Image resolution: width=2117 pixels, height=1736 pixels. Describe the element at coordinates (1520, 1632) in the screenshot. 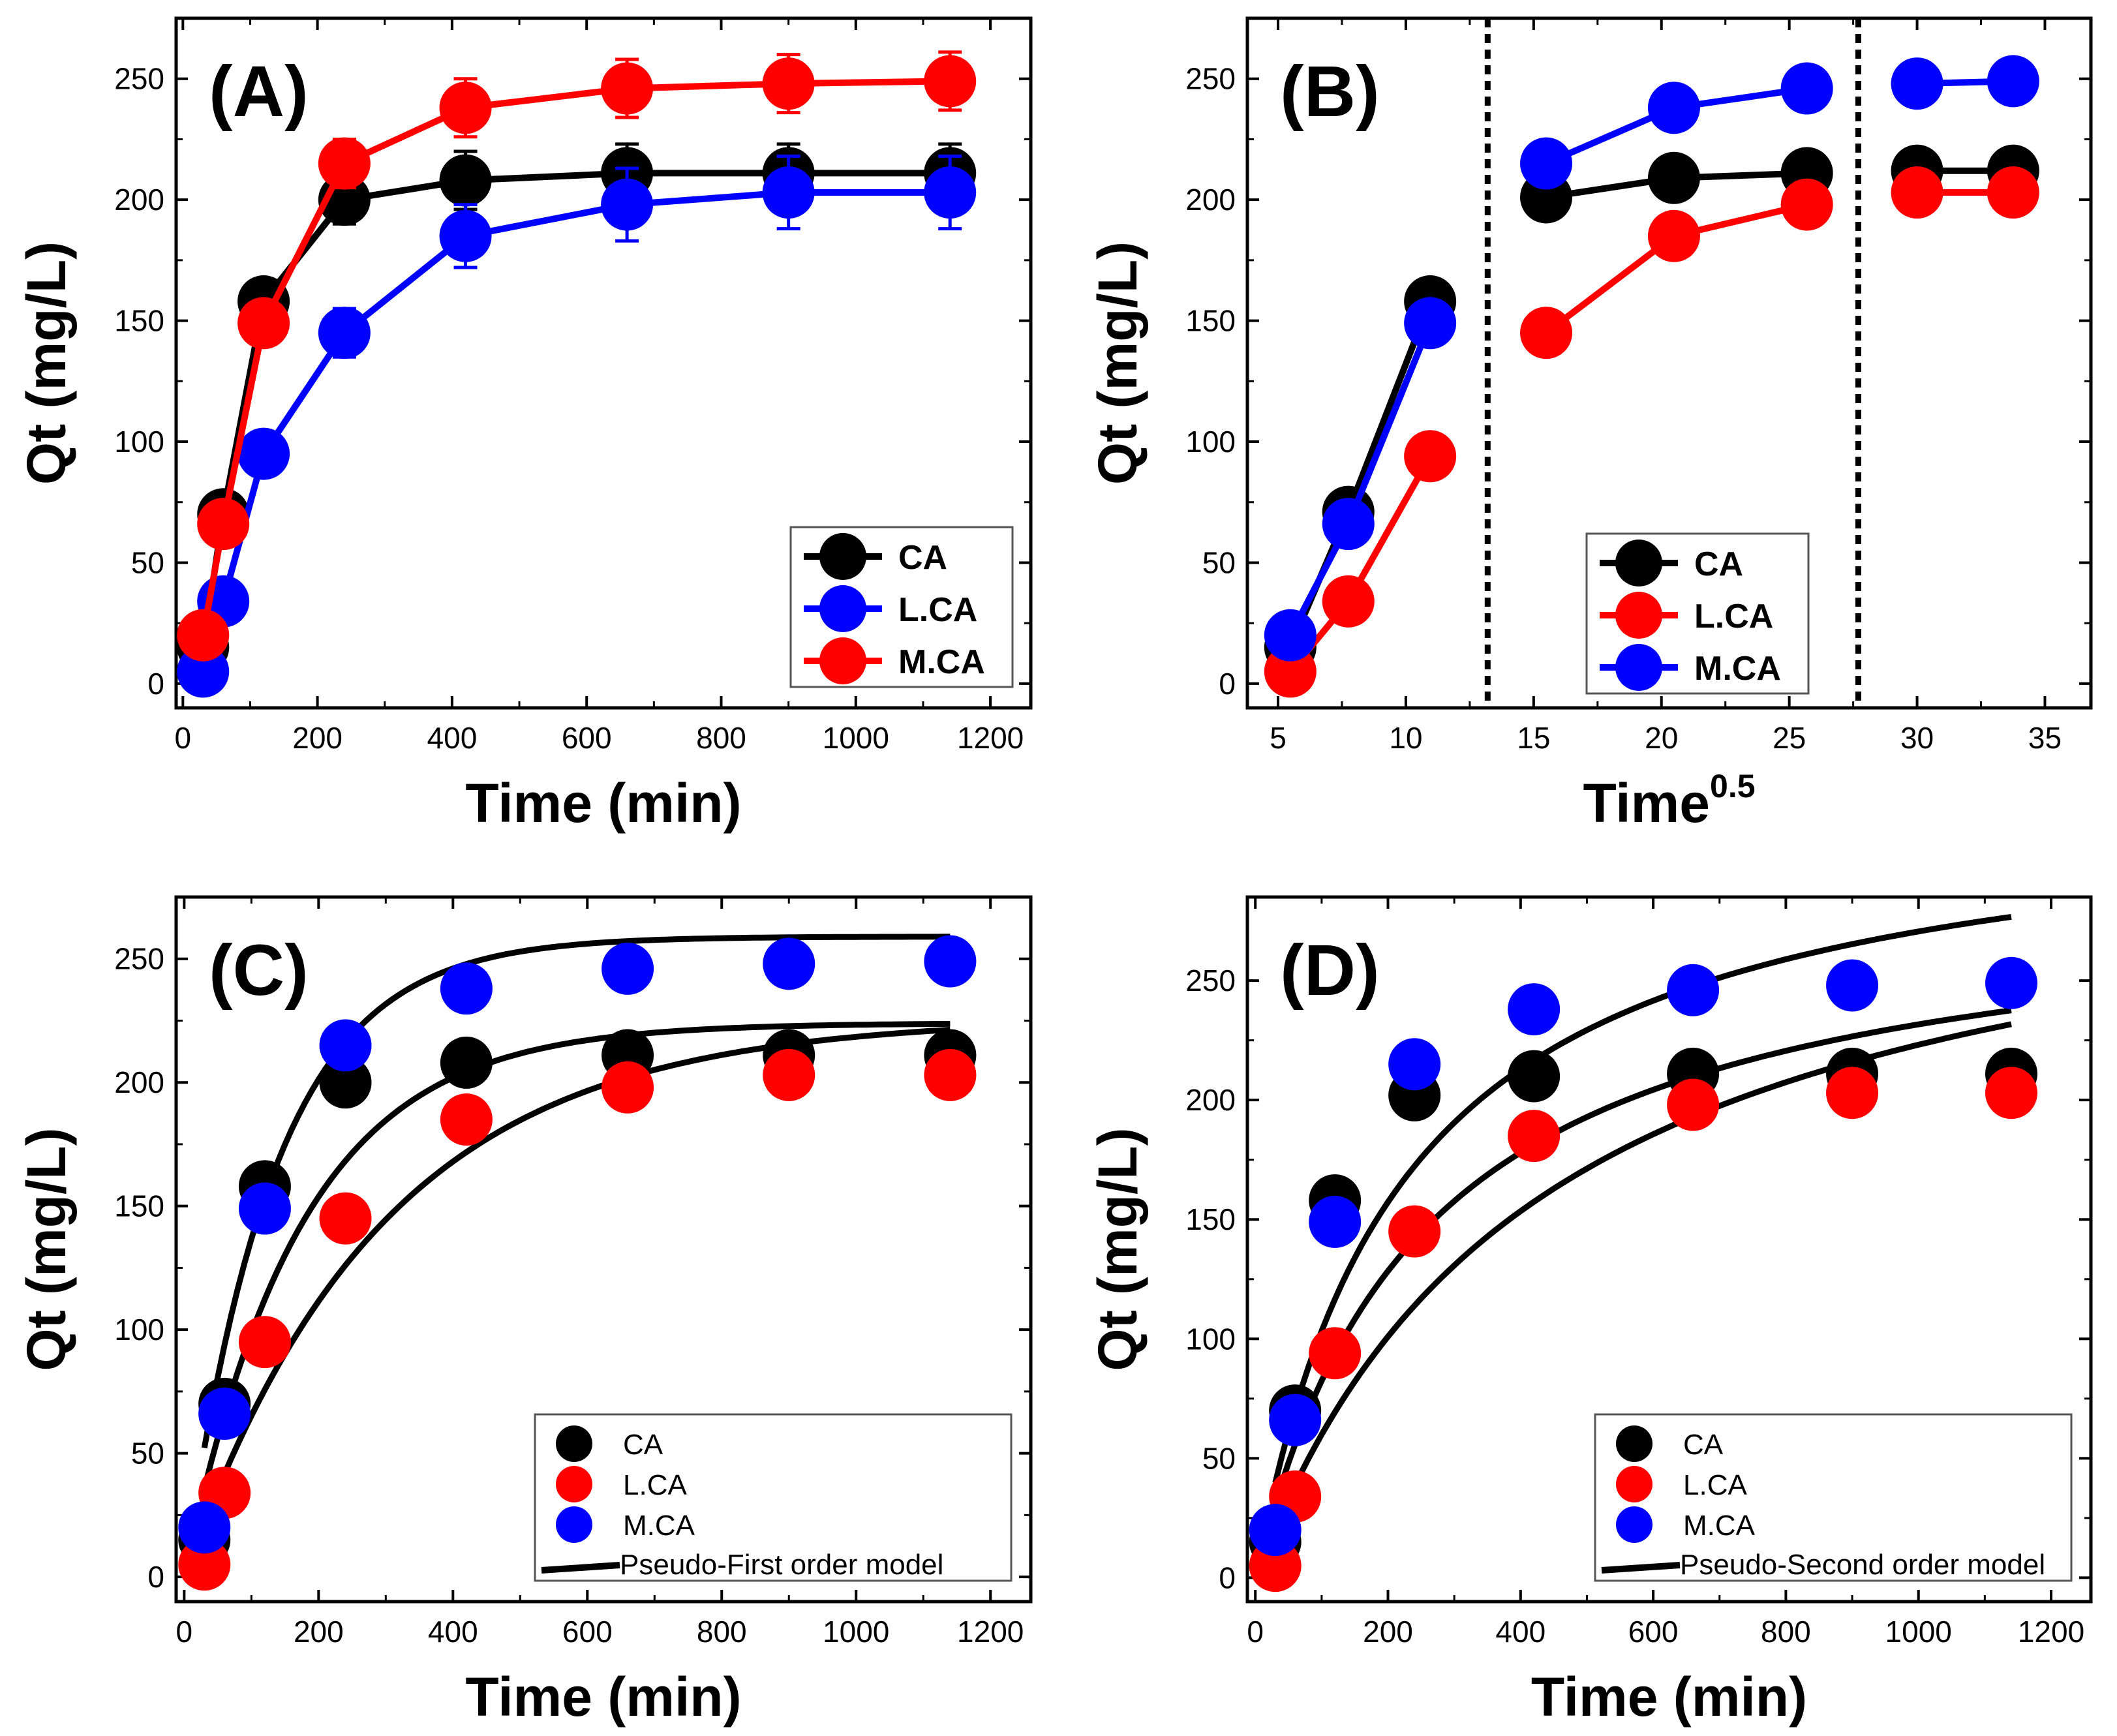

I see `x-tick-label: 400` at that location.